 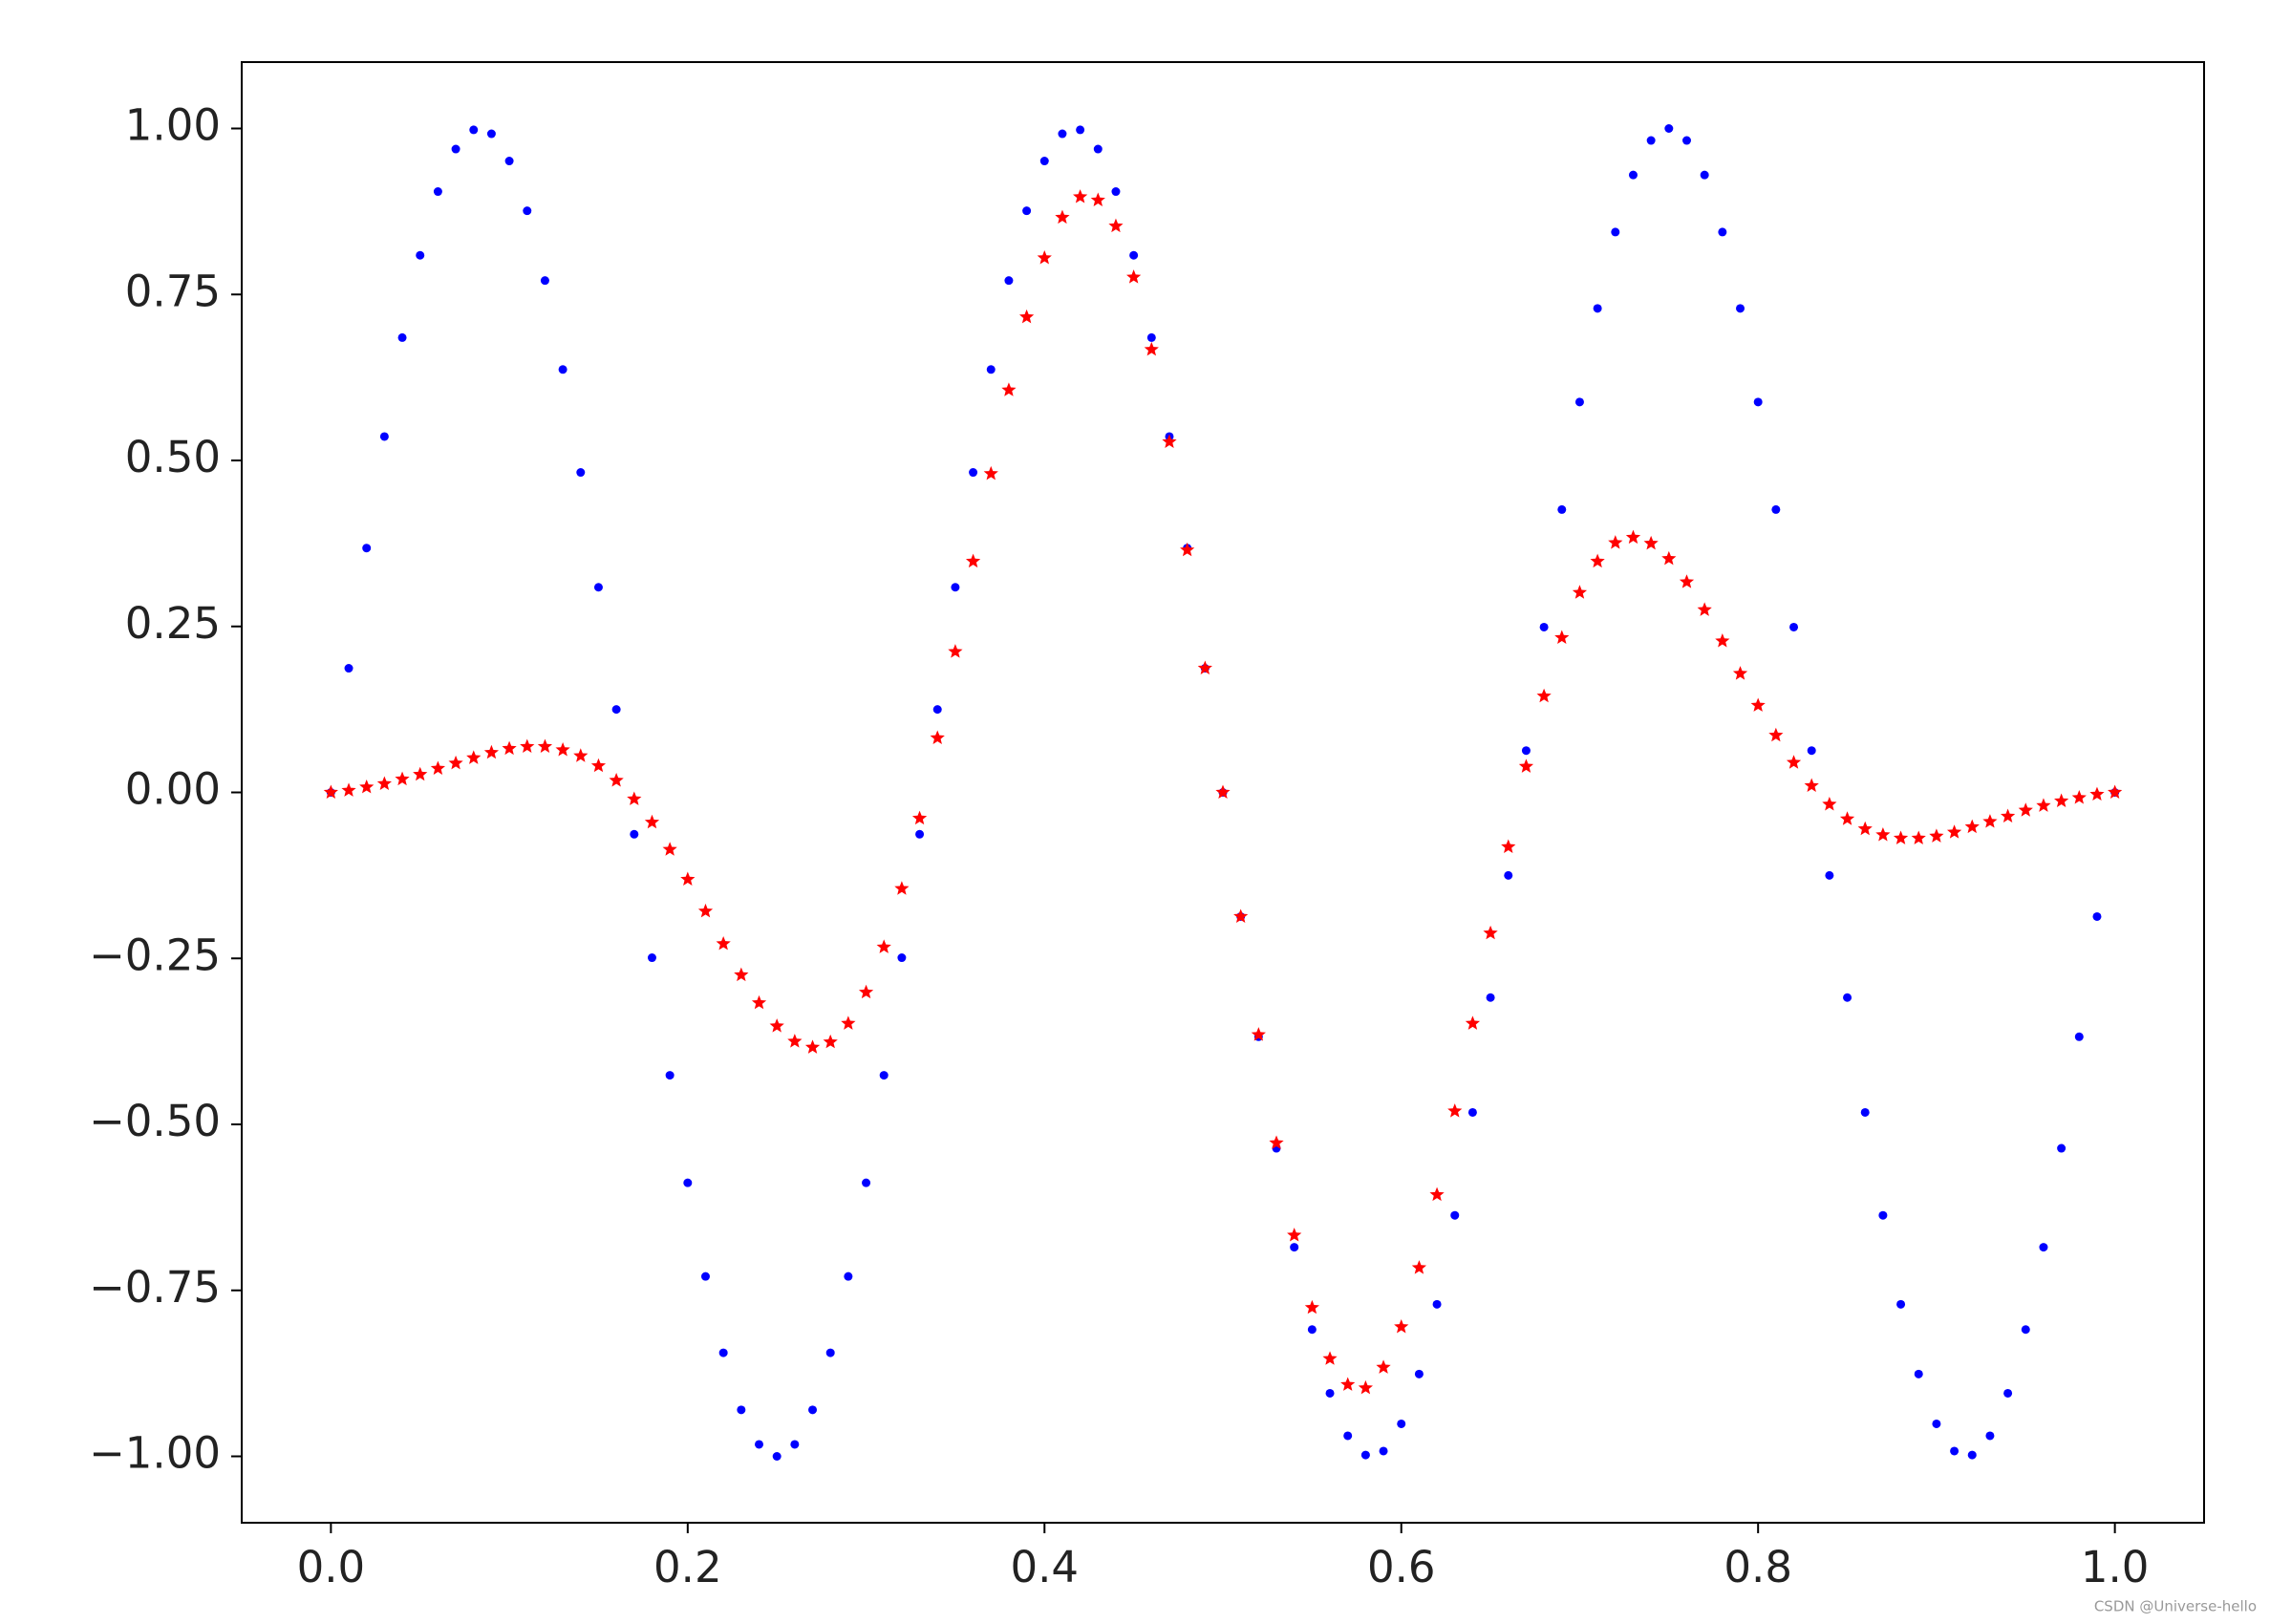 I want to click on x-tick-label: 0.6, so click(x=1401, y=1567).